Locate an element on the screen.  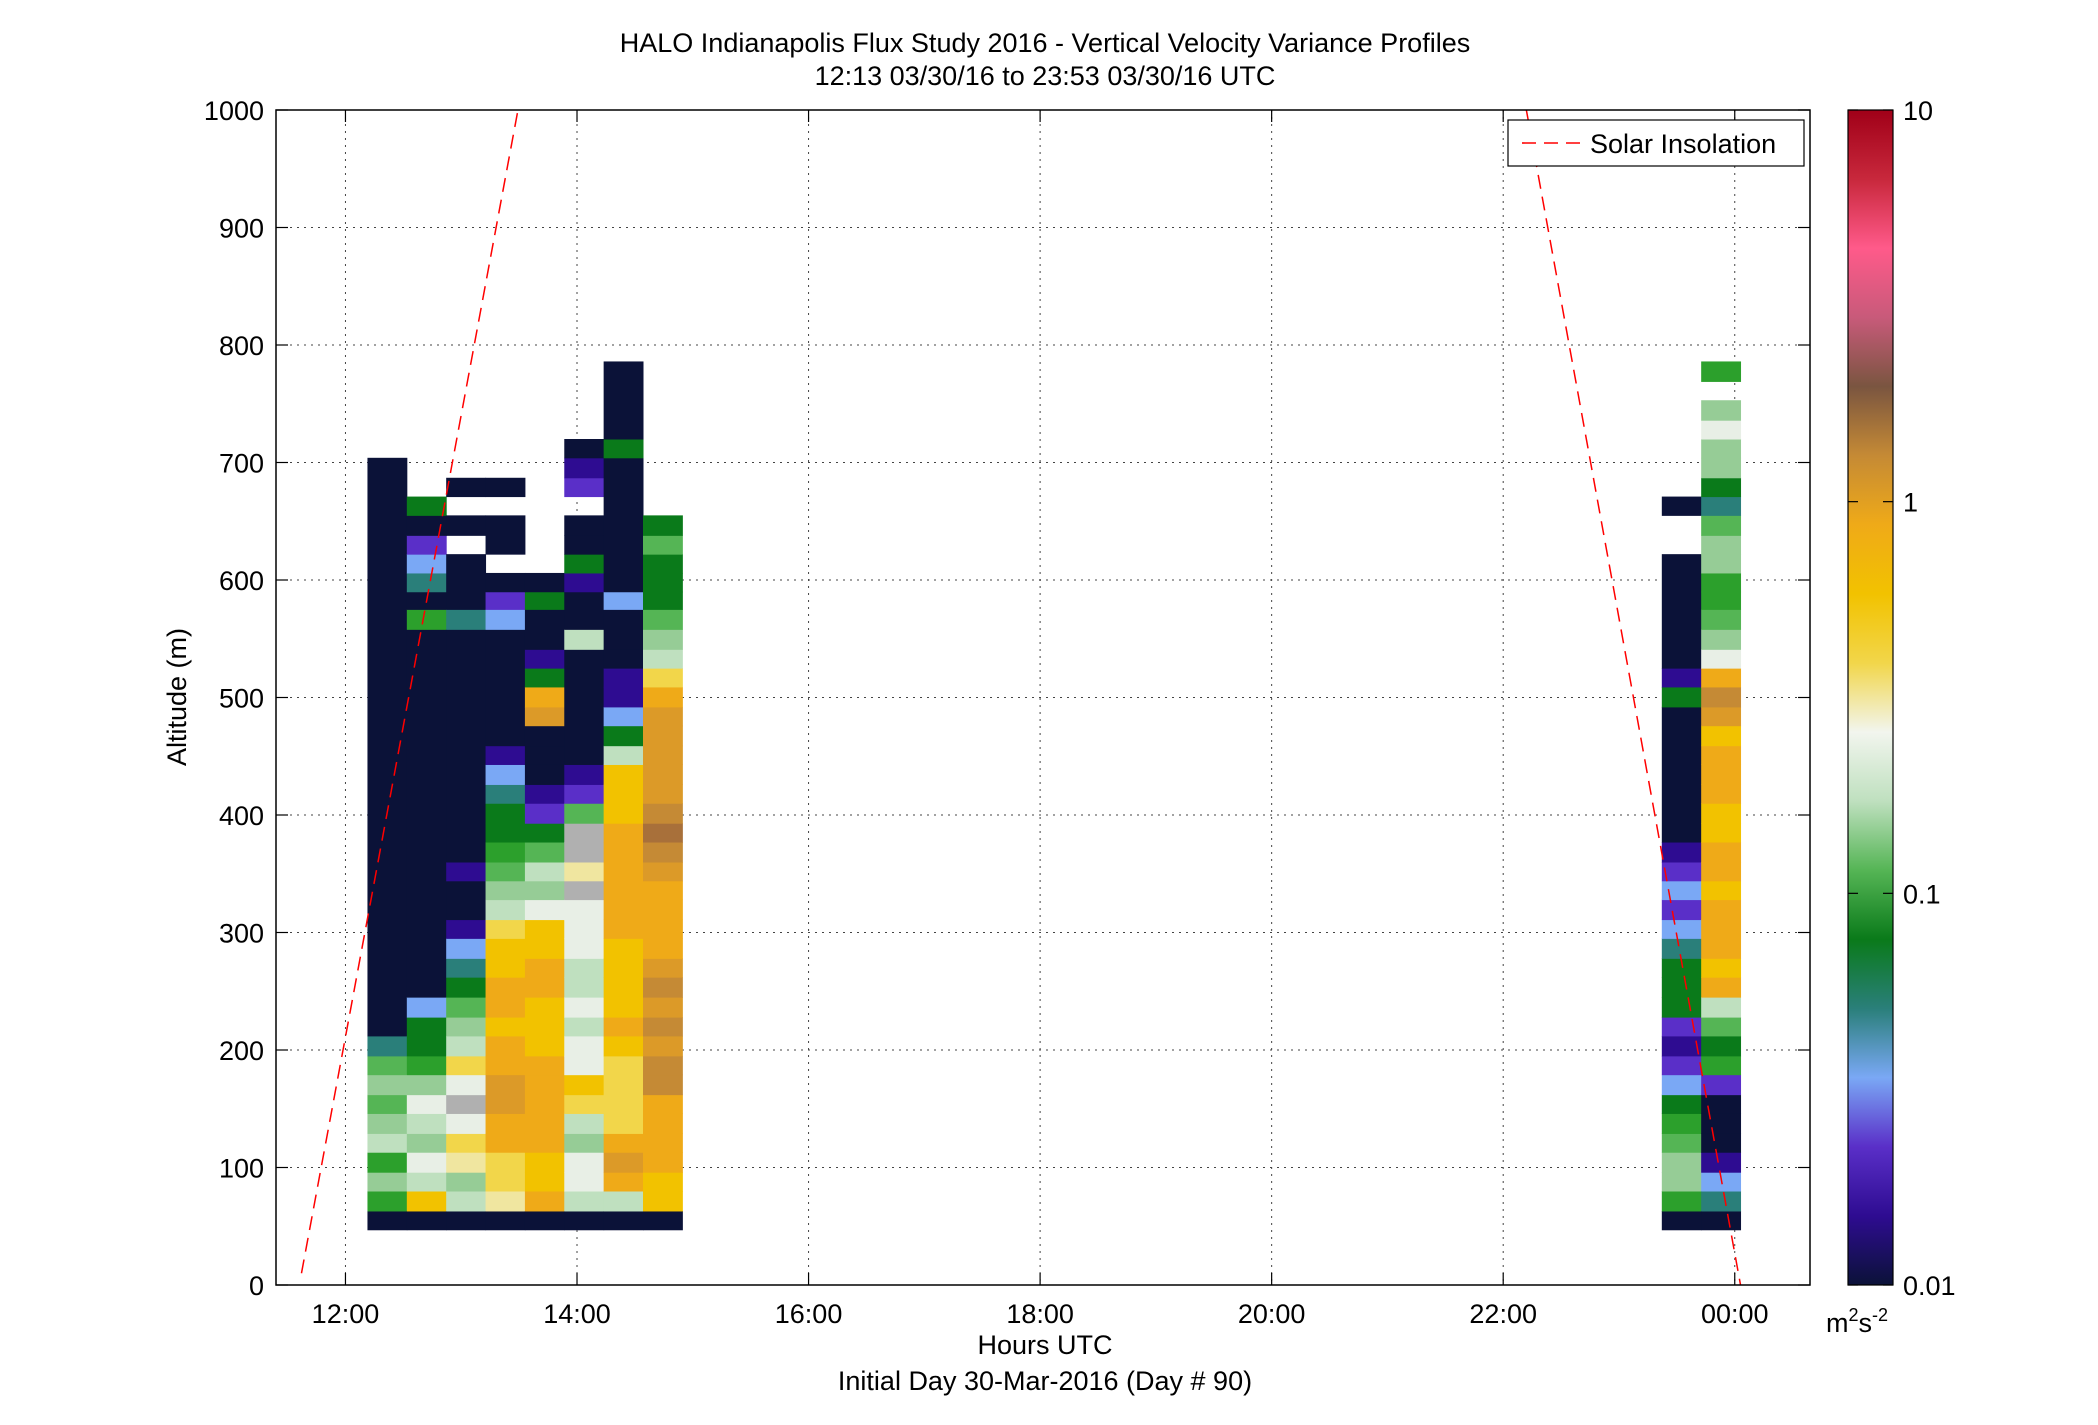
units-mid: s is located at coordinates (1866, 1323).